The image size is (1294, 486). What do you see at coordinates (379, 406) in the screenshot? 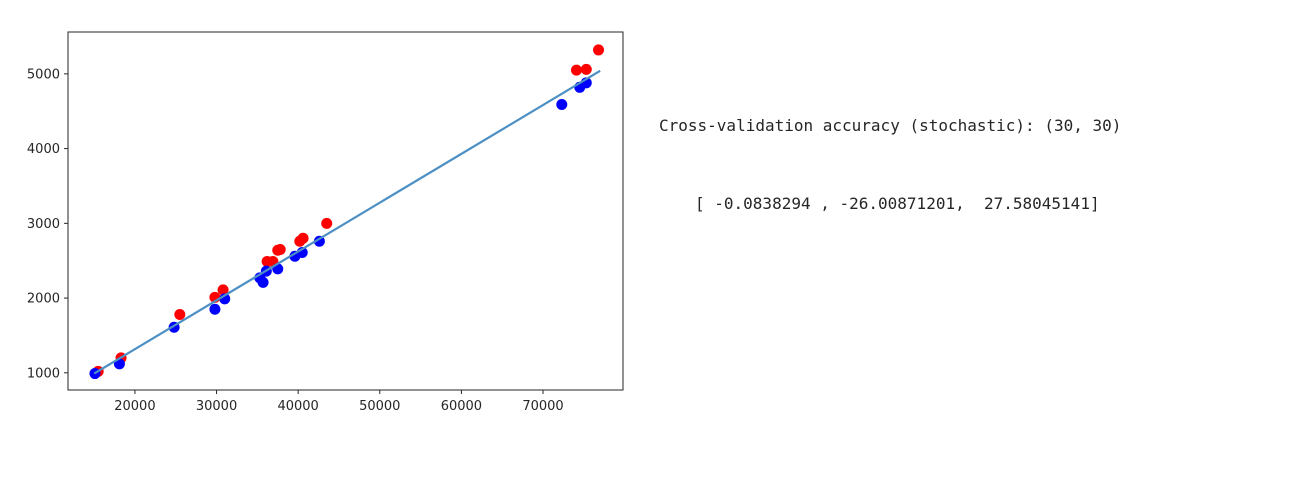
I see `x-tick-label: 50000` at bounding box center [379, 406].